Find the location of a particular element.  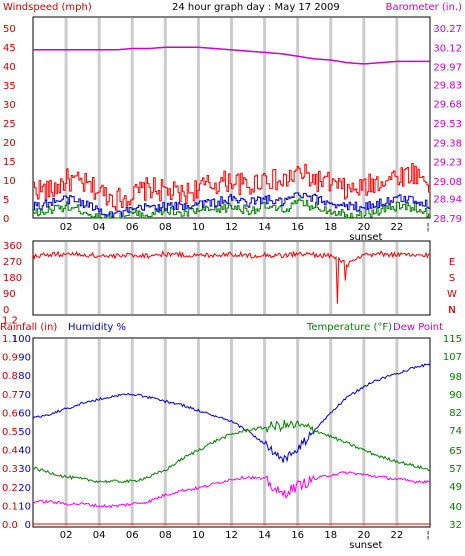

rainfall-tick-label: 0.0 is located at coordinates (10, 525).